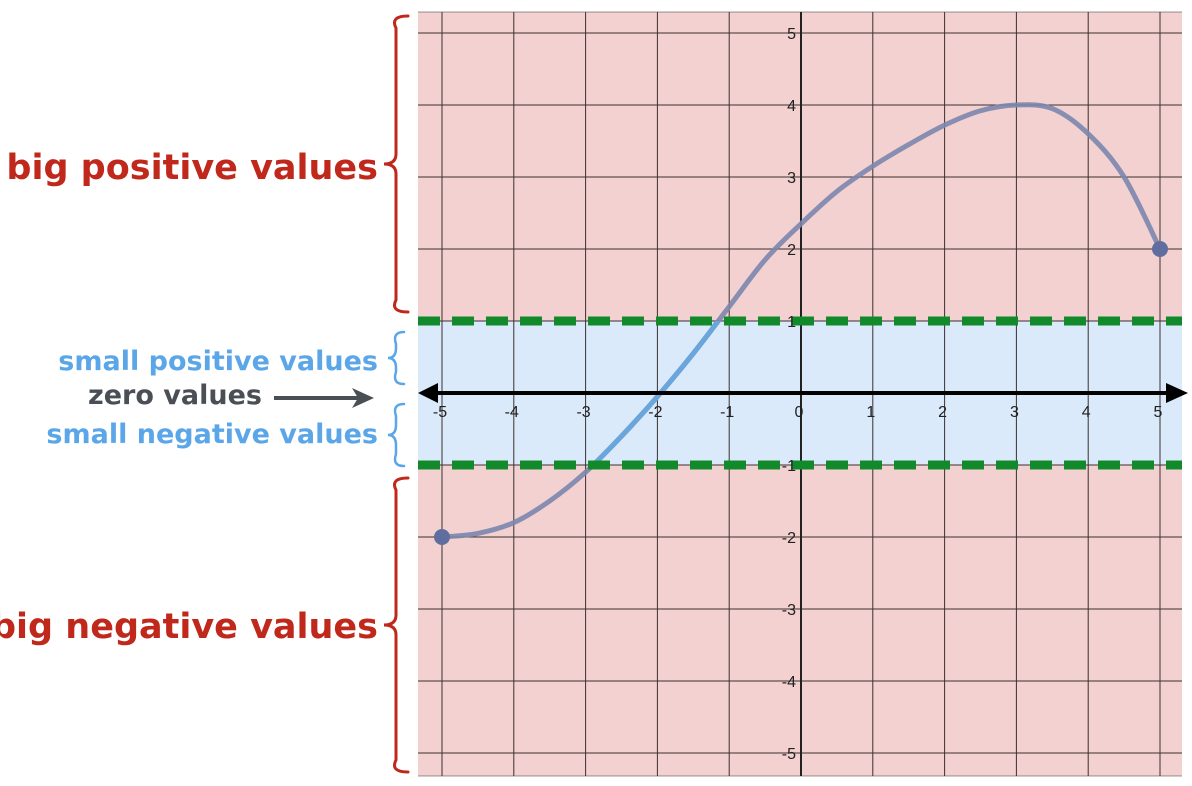  Describe the element at coordinates (791, 250) in the screenshot. I see `y-tick-label: 2` at that location.